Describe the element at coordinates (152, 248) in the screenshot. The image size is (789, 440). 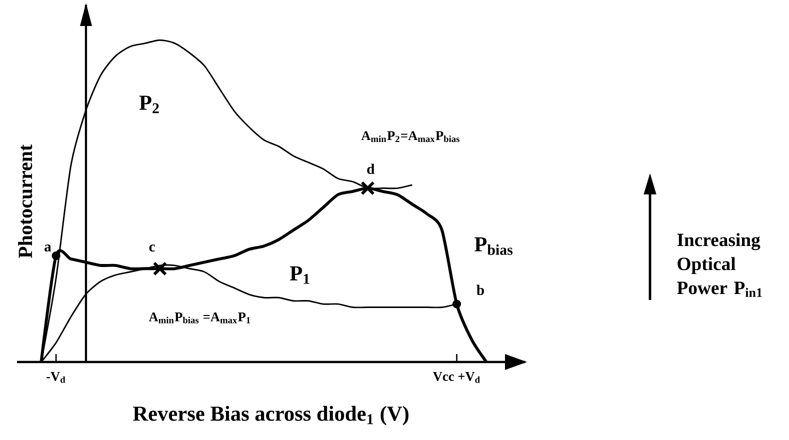
I see `annotation: c` at that location.